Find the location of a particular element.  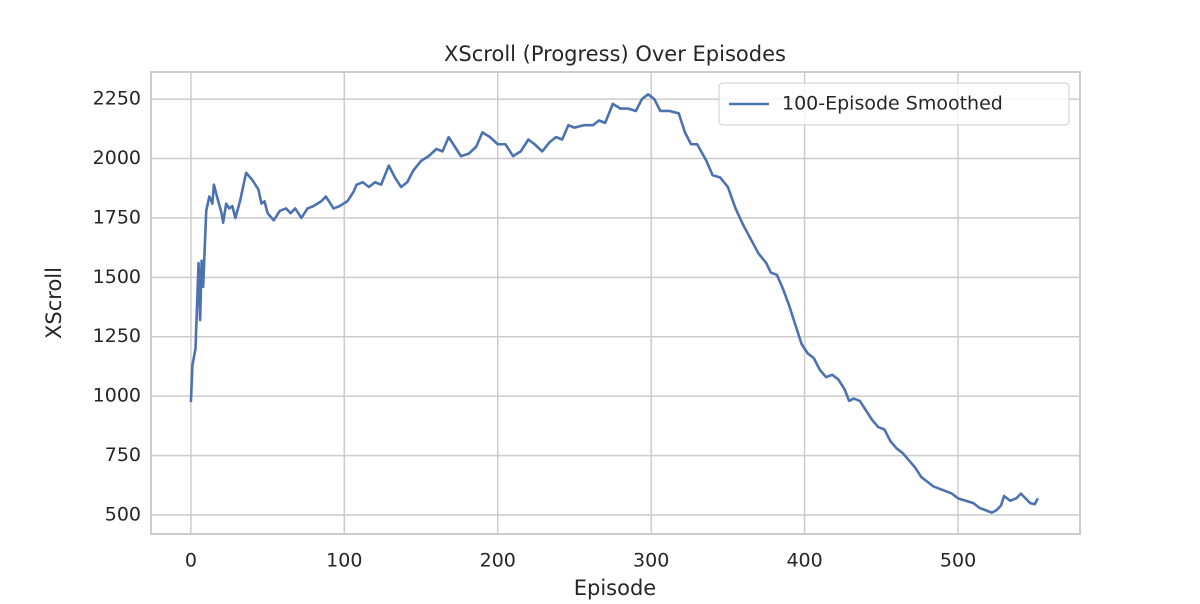

legend-label: 100-Episode Smoothed is located at coordinates (892, 104).